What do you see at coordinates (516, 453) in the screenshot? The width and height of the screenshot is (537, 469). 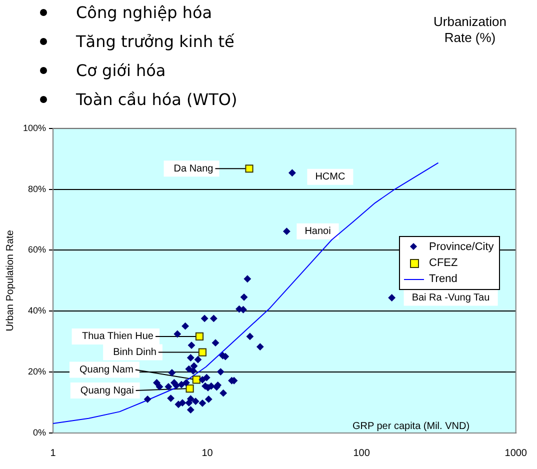 I see `x-tick-label: 1000` at bounding box center [516, 453].